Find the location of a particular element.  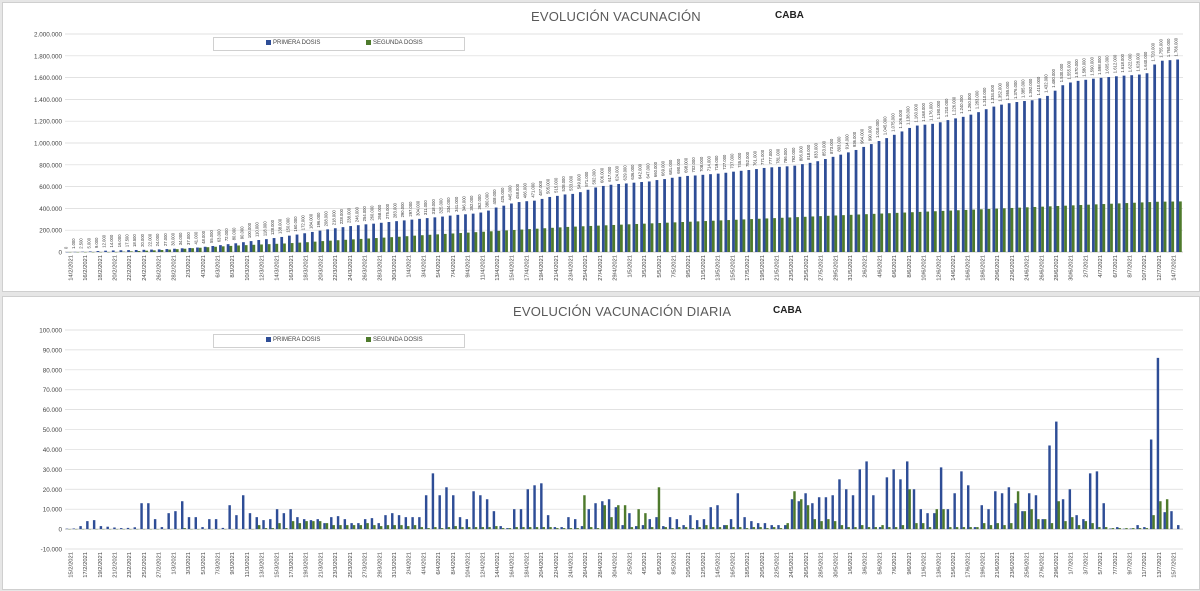

data-label: 283.000 is located at coordinates (395, 210).